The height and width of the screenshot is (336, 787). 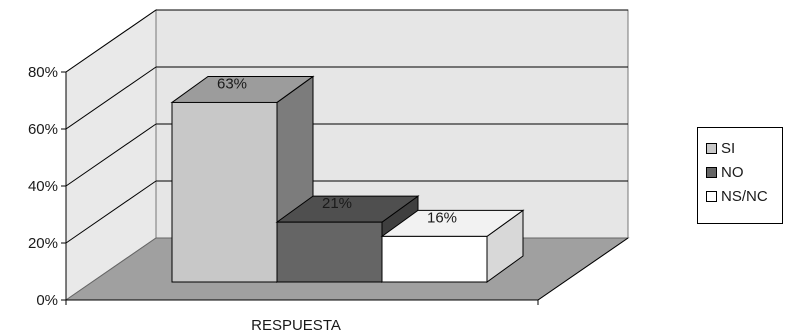 What do you see at coordinates (744, 148) in the screenshot?
I see `legend-item-si: SI` at bounding box center [744, 148].